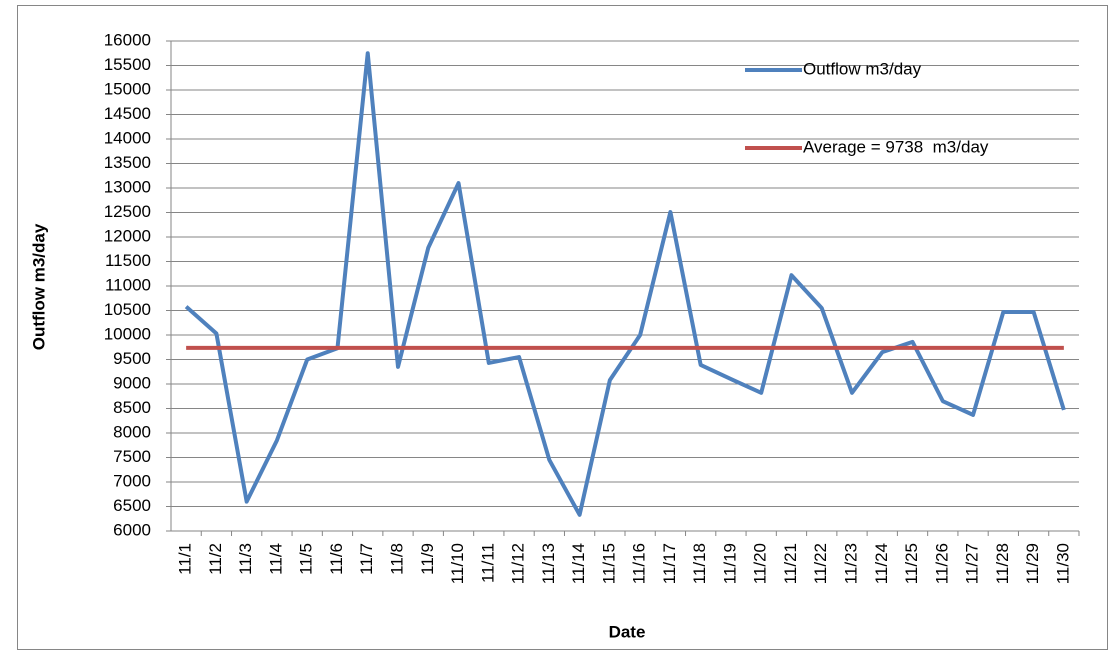 The height and width of the screenshot is (650, 1109). What do you see at coordinates (366, 559) in the screenshot?
I see `x-tick-label: 11/7` at bounding box center [366, 559].